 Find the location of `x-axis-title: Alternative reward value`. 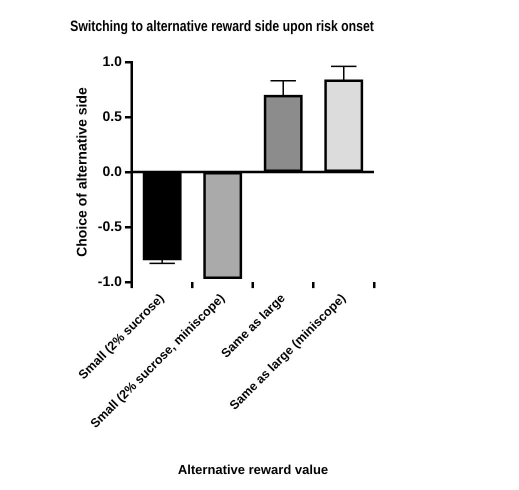

x-axis-title: Alternative reward value is located at coordinates (253, 469).